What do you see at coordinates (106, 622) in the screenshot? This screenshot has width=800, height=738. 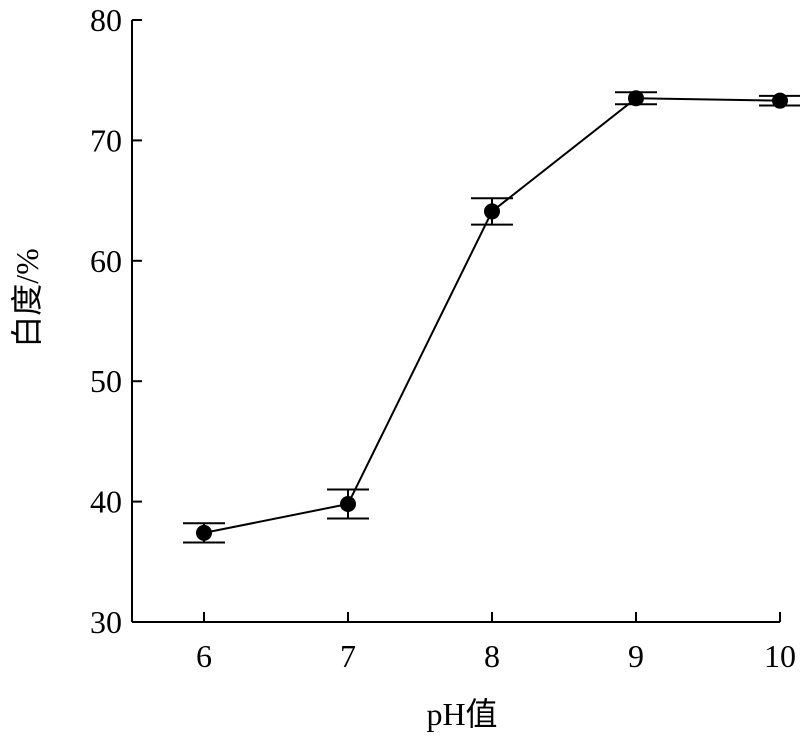 I see `y-tick-label: 30` at bounding box center [106, 622].